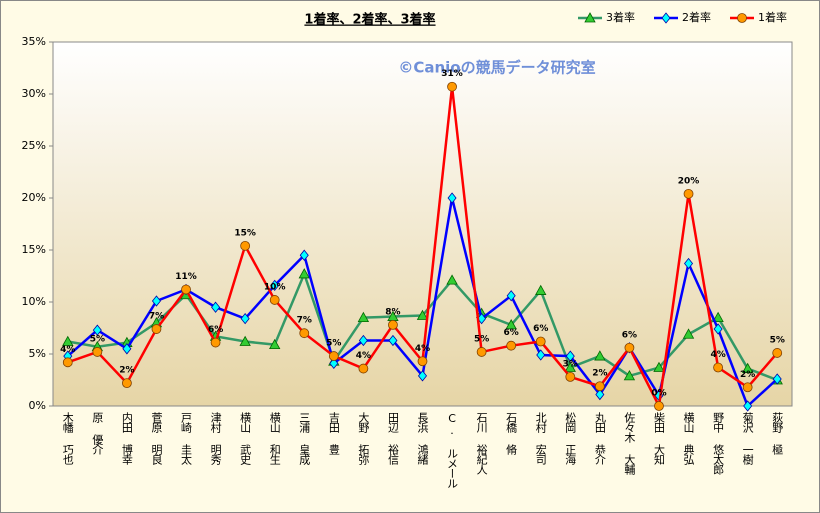  I want to click on x-tick-label: 三浦 皇成, so click(304, 439).